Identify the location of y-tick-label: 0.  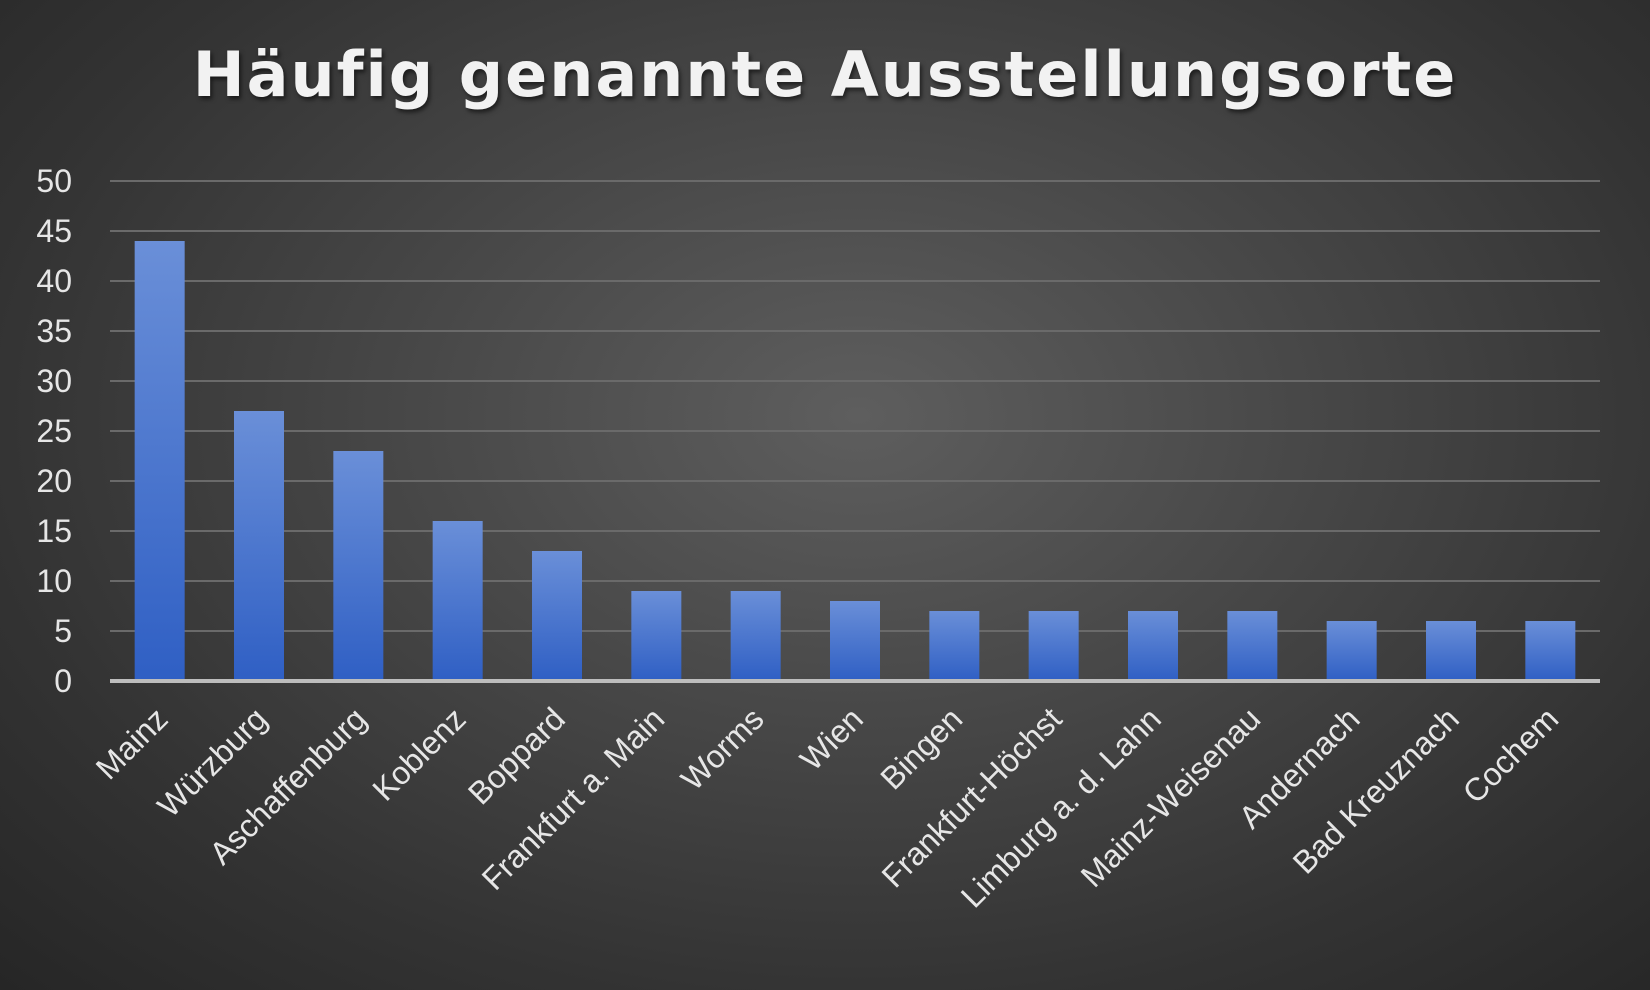
(63, 681).